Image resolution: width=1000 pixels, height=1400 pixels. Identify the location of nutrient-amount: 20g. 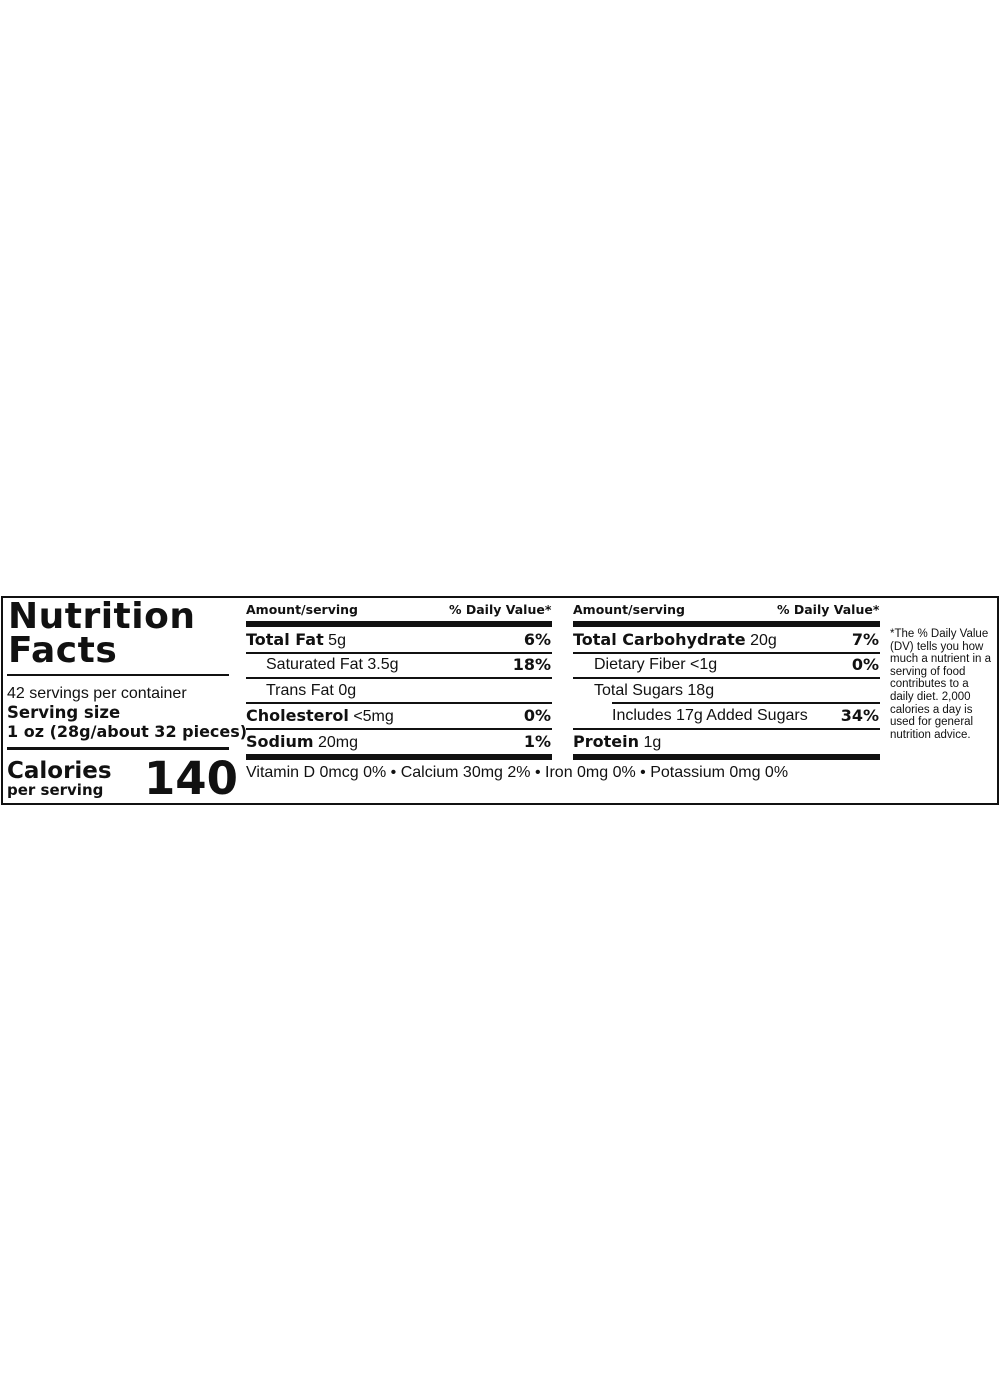
(763, 640).